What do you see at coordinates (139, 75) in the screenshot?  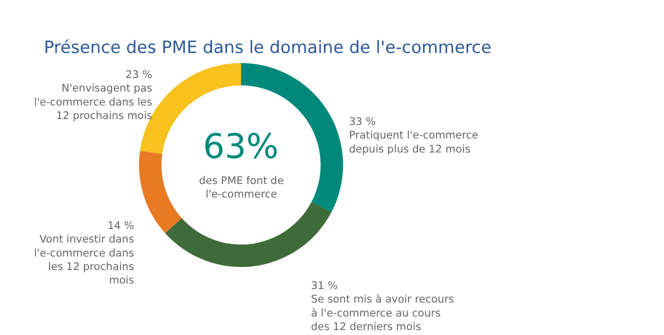 I see `data-label: 23 %` at bounding box center [139, 75].